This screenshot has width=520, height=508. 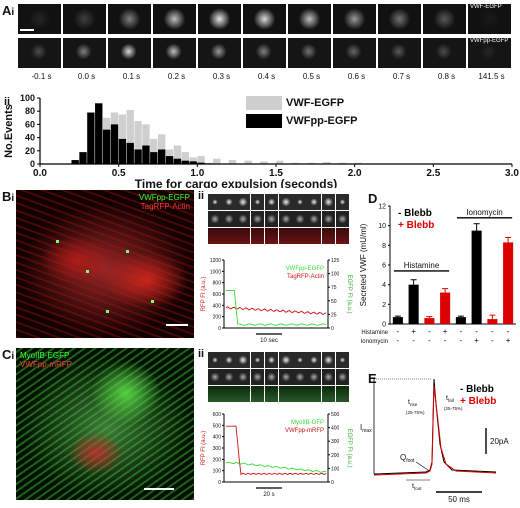 What do you see at coordinates (342, 192) in the screenshot?
I see `strip-time-label: 4.2 s` at bounding box center [342, 192].